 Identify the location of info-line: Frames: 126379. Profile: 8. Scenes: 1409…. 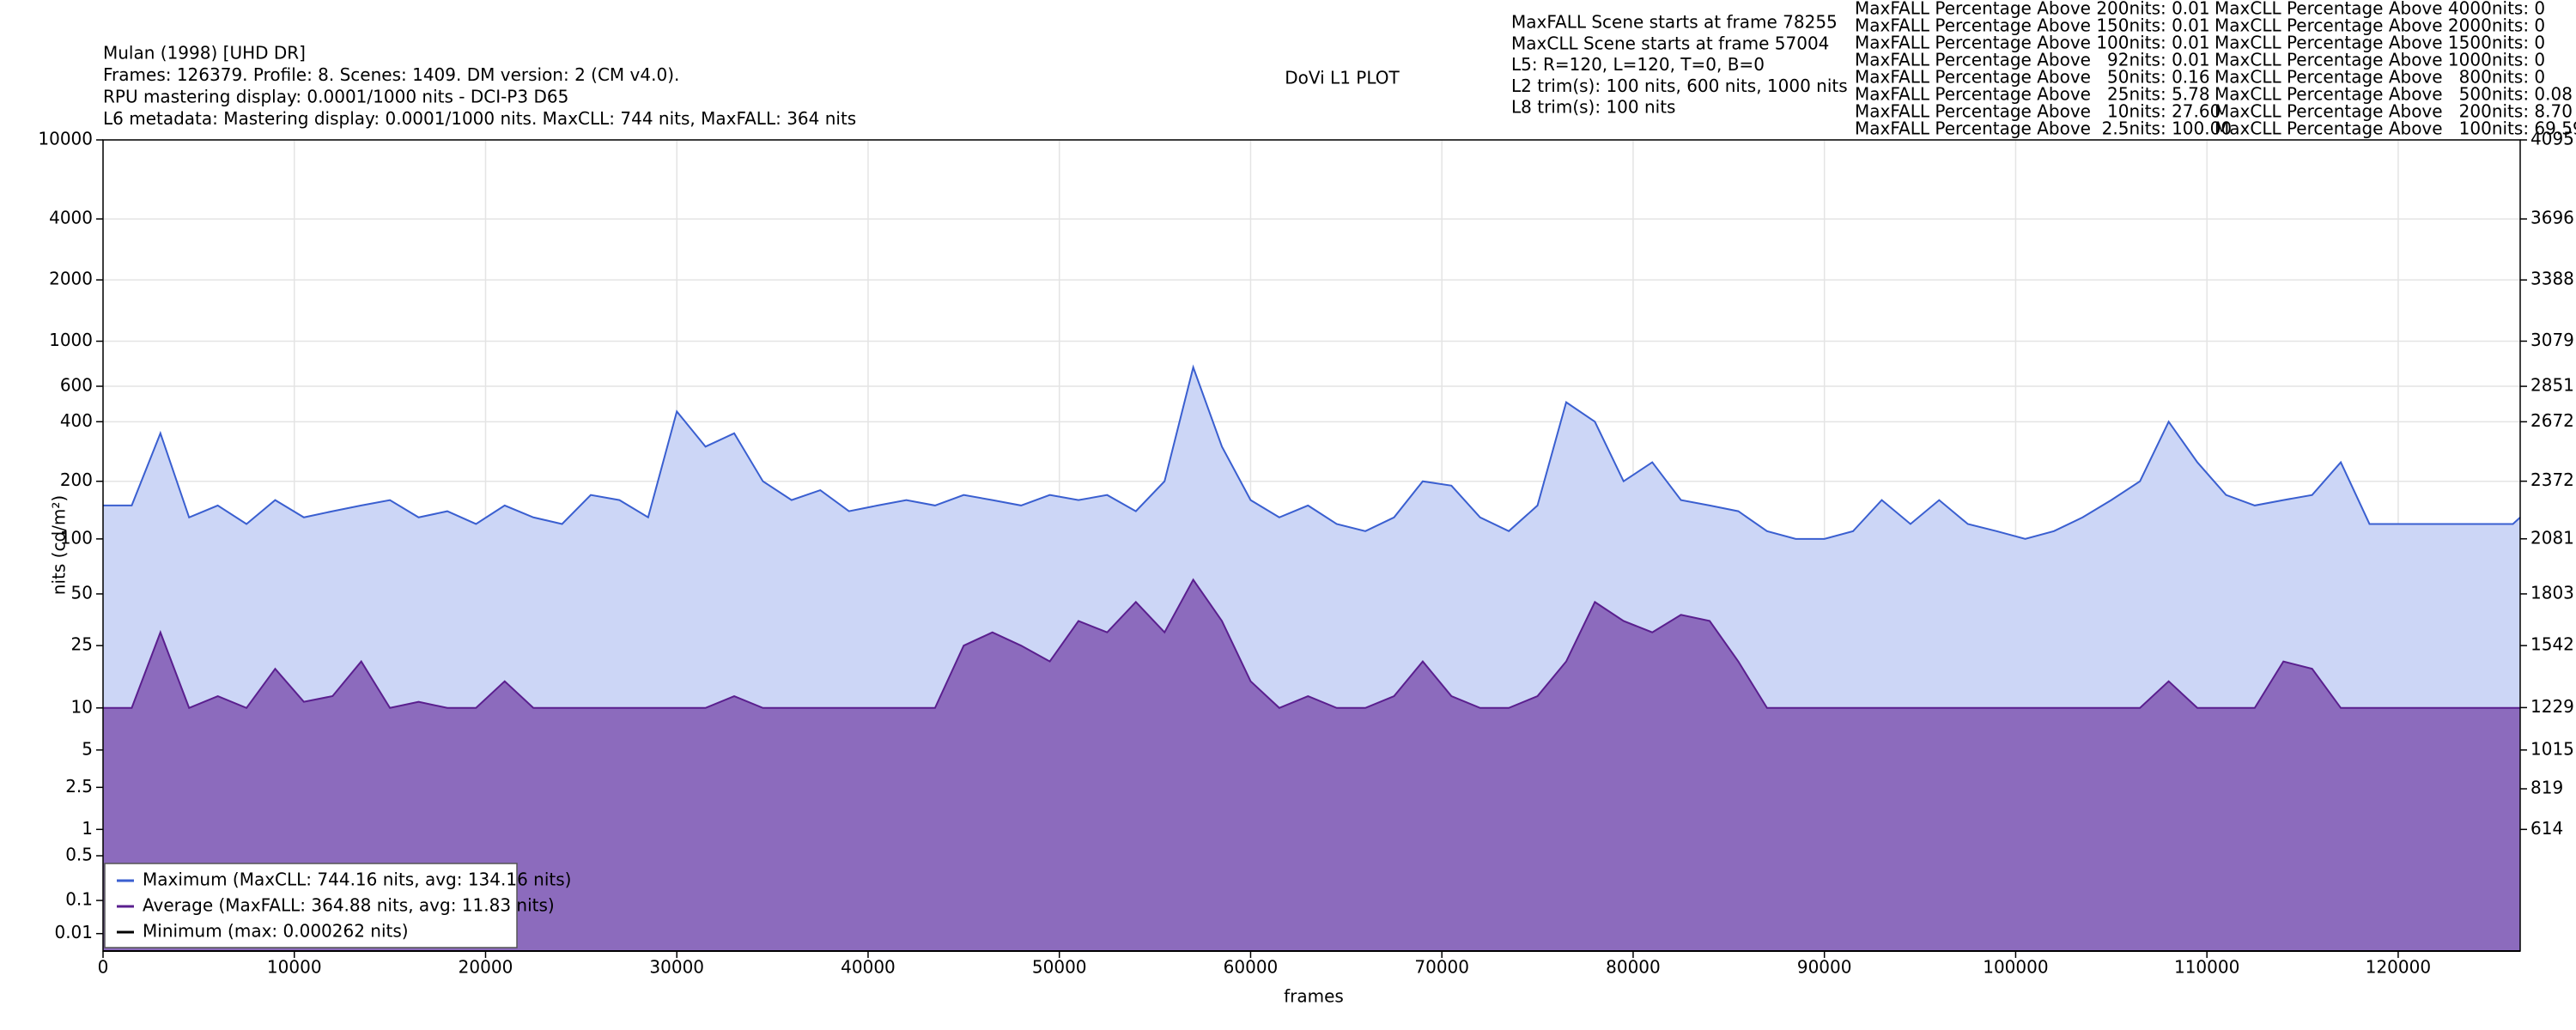
(391, 74).